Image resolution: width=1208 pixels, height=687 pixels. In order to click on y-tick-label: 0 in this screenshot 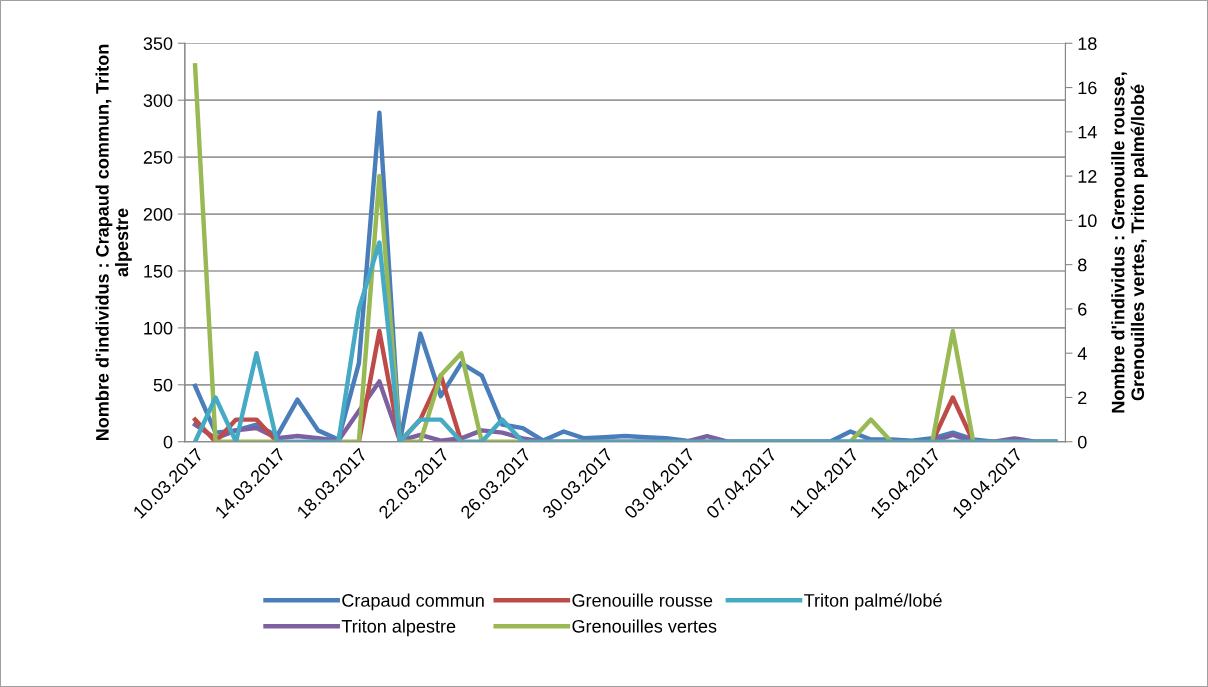, I will do `click(168, 442)`.